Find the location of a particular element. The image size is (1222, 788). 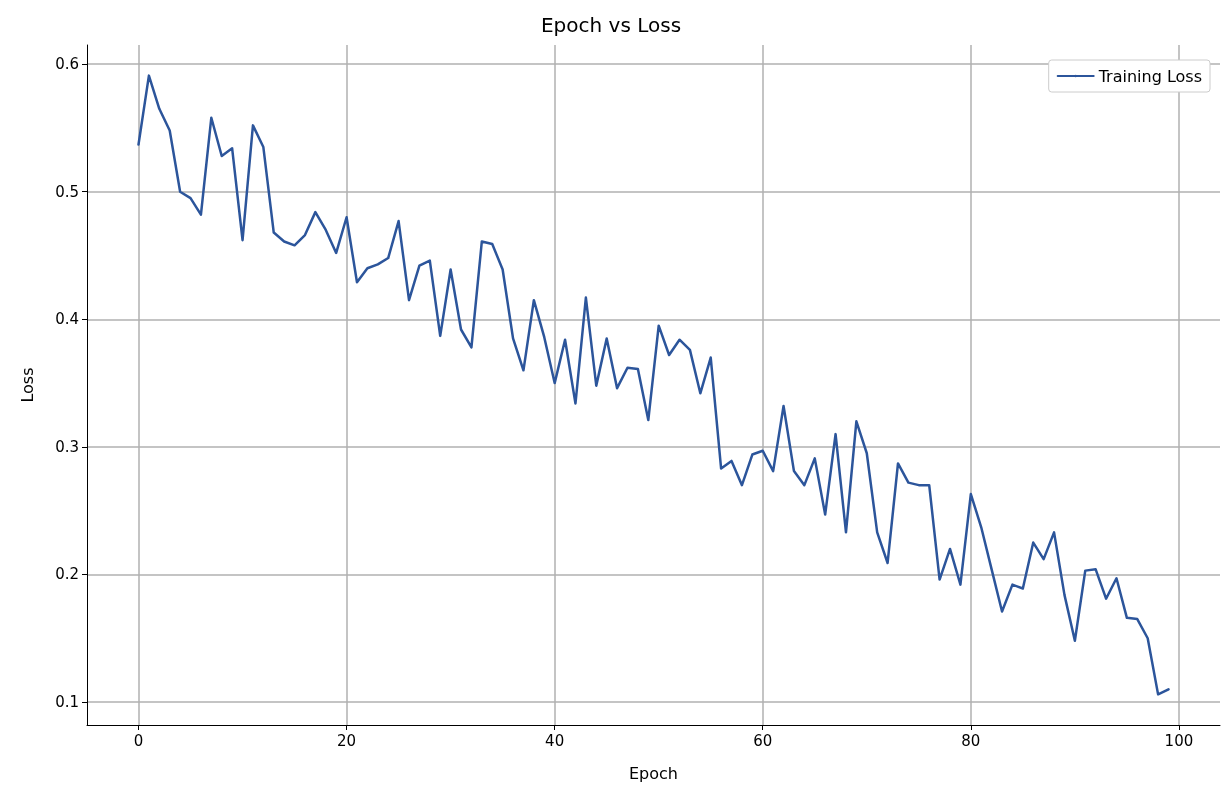

x-tick-label: 40 is located at coordinates (555, 740).